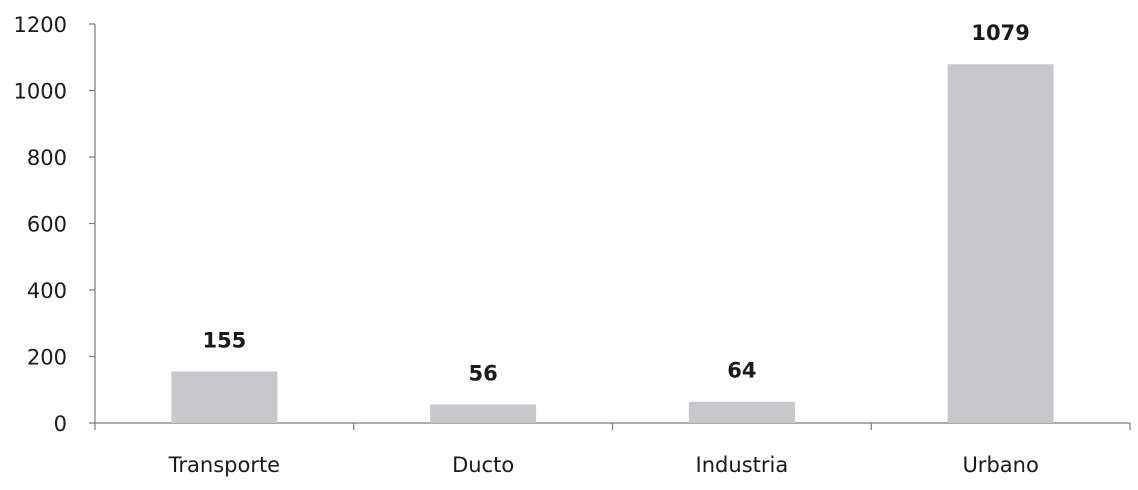  I want to click on x-axis: Transporte Ducto Industria Urbano, so click(612, 449).